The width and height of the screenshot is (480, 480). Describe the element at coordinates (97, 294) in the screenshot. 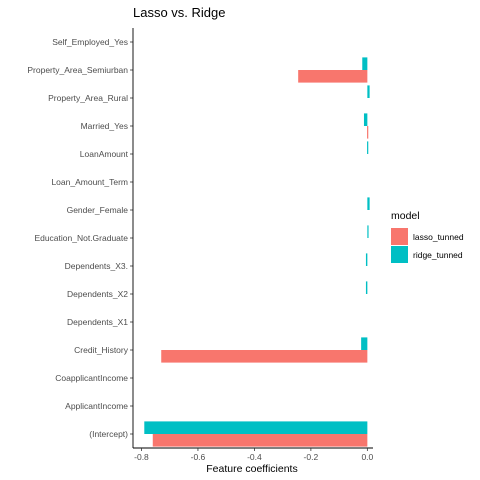

I see `y-tick-label: Dependents_X2` at that location.